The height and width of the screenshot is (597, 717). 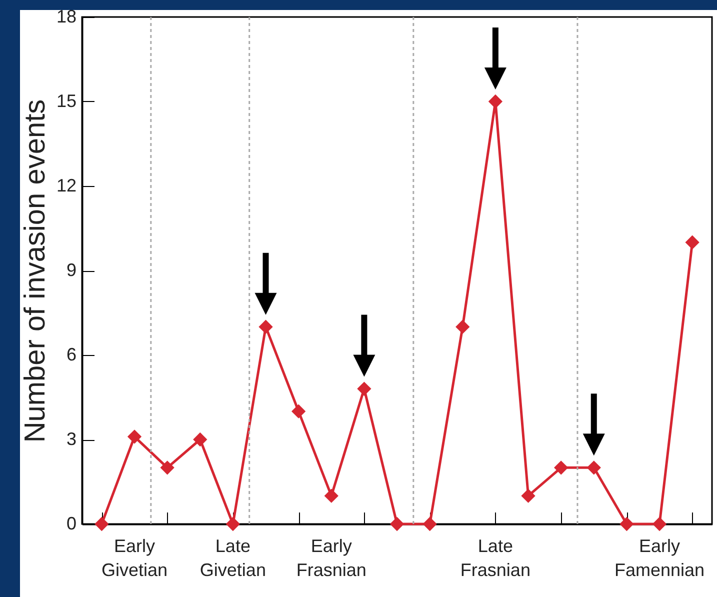 What do you see at coordinates (71, 270) in the screenshot?
I see `y-tick-label: 9` at bounding box center [71, 270].